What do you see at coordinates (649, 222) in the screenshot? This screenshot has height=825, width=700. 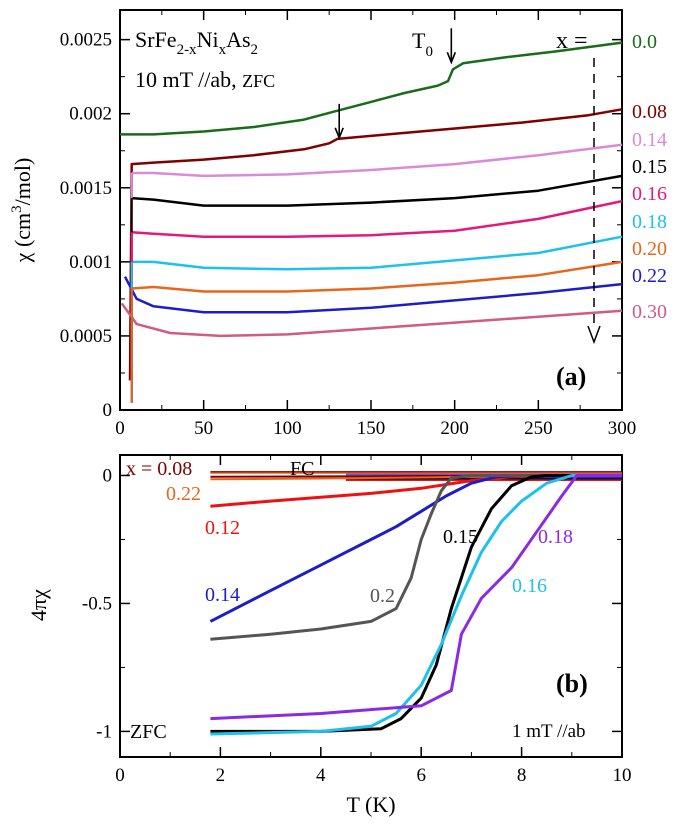 I see `series-label-x-0-18: 0.18` at bounding box center [649, 222].